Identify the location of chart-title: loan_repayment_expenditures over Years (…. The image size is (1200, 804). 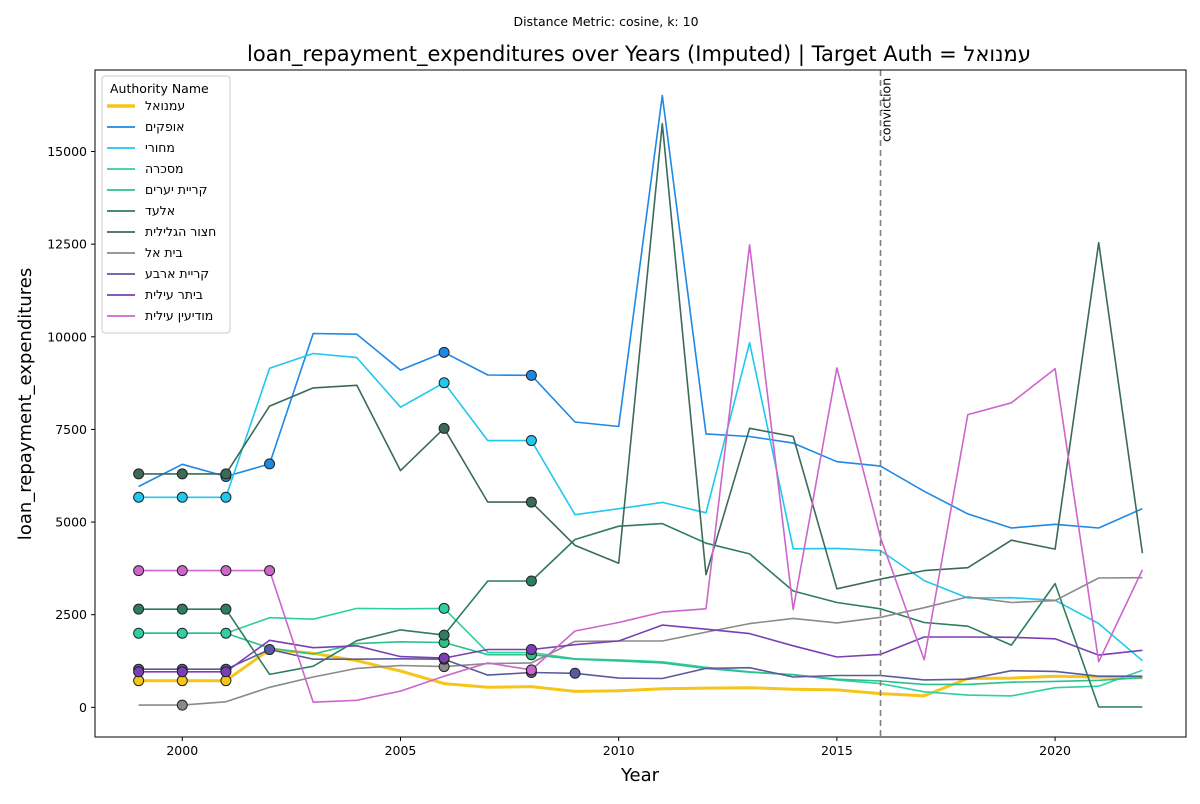
(639, 54).